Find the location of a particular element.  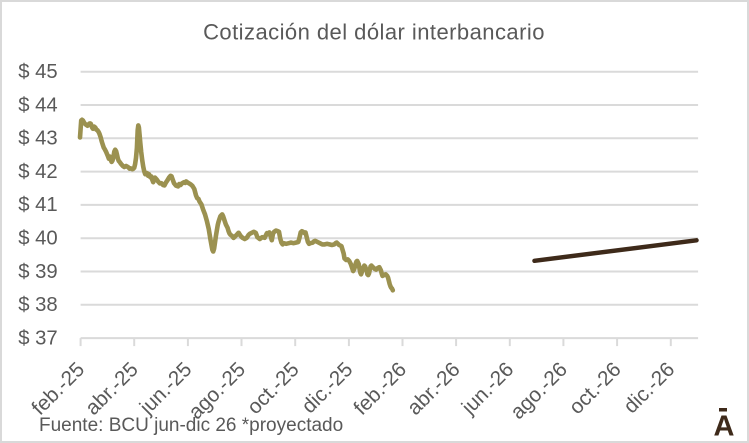

svg-text: $ 43 is located at coordinates (37, 139).